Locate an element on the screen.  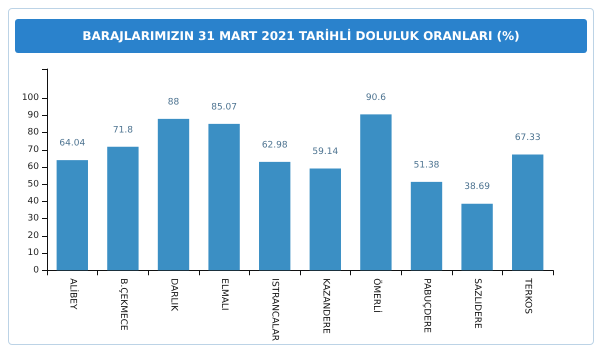
y-tick-label: 10 is located at coordinates (34, 253).